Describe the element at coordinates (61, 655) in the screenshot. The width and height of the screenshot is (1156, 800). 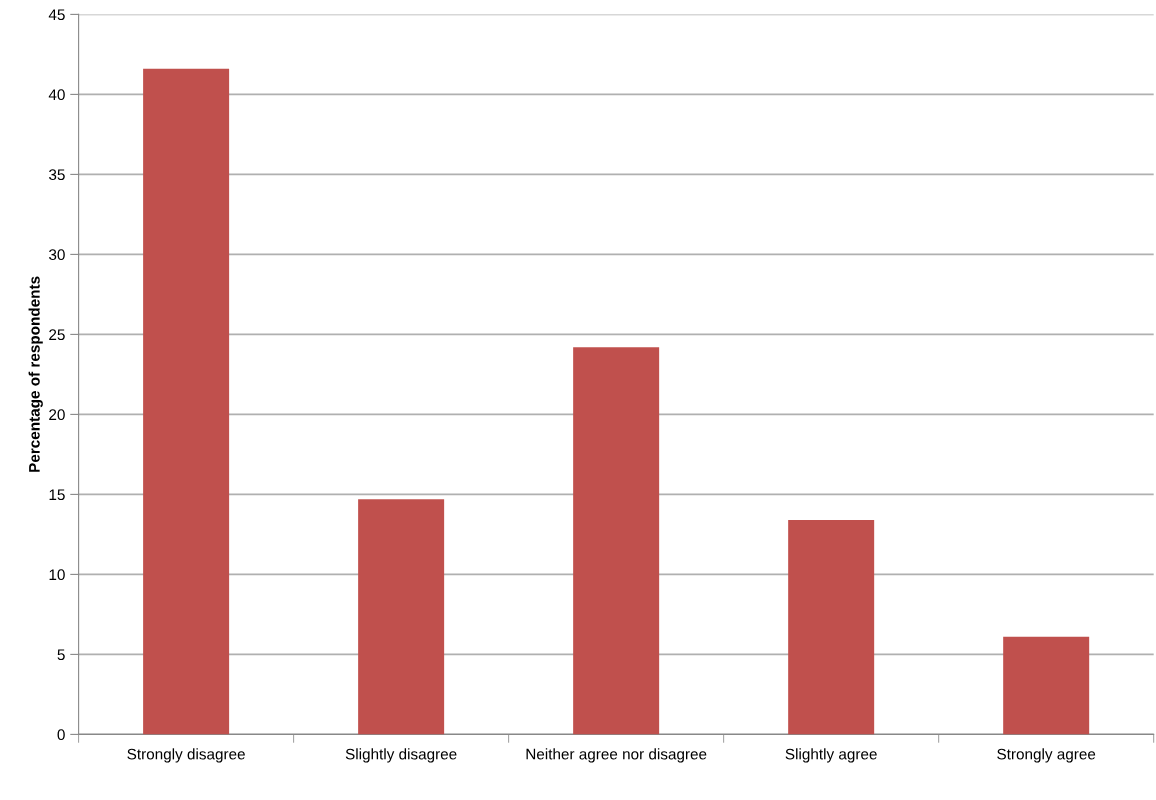
I see `y-tick-label: 5` at that location.